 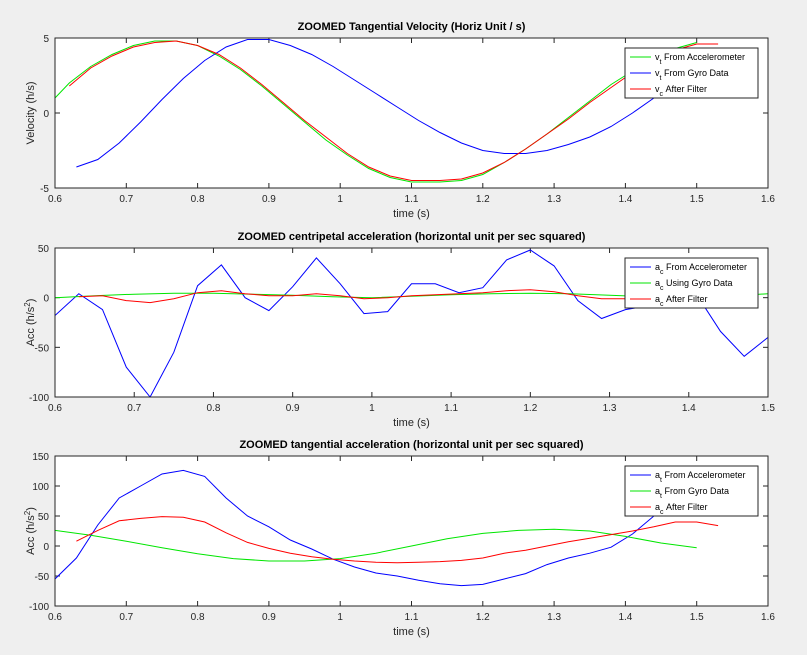 I want to click on series-group, so click(x=387, y=528).